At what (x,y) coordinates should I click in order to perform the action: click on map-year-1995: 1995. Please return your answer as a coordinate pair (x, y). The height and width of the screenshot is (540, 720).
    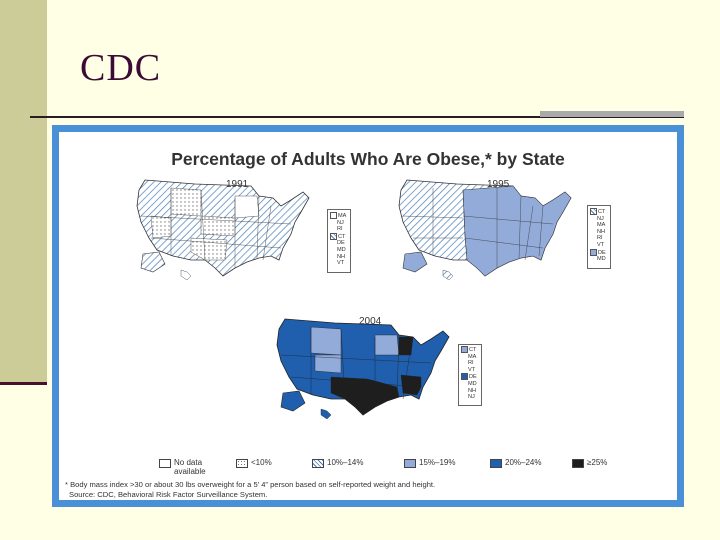
    Looking at the image, I should click on (498, 184).